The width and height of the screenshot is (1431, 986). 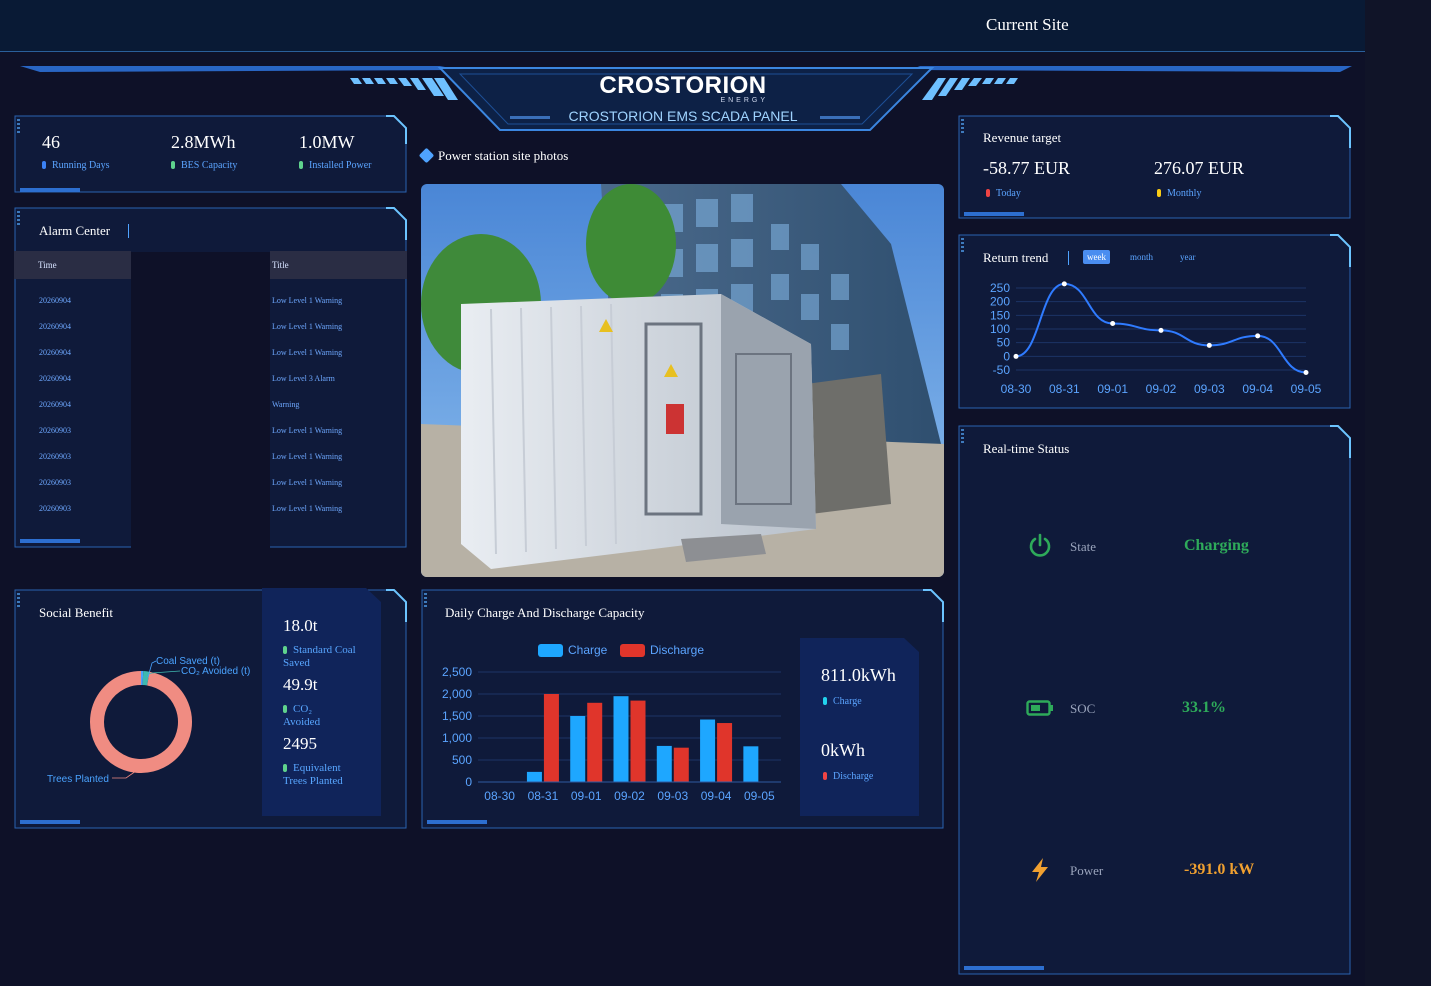 I want to click on coal-saved-value: 18.0t, so click(x=300, y=625).